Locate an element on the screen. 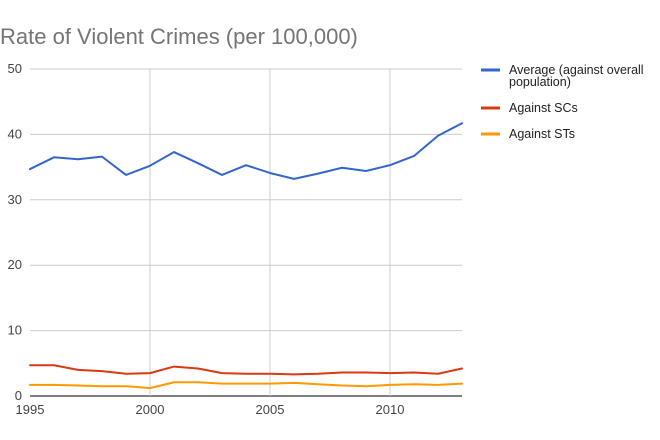 The image size is (660, 440). x-axis-ticks: 1995 2000 2005 2010 is located at coordinates (210, 409).